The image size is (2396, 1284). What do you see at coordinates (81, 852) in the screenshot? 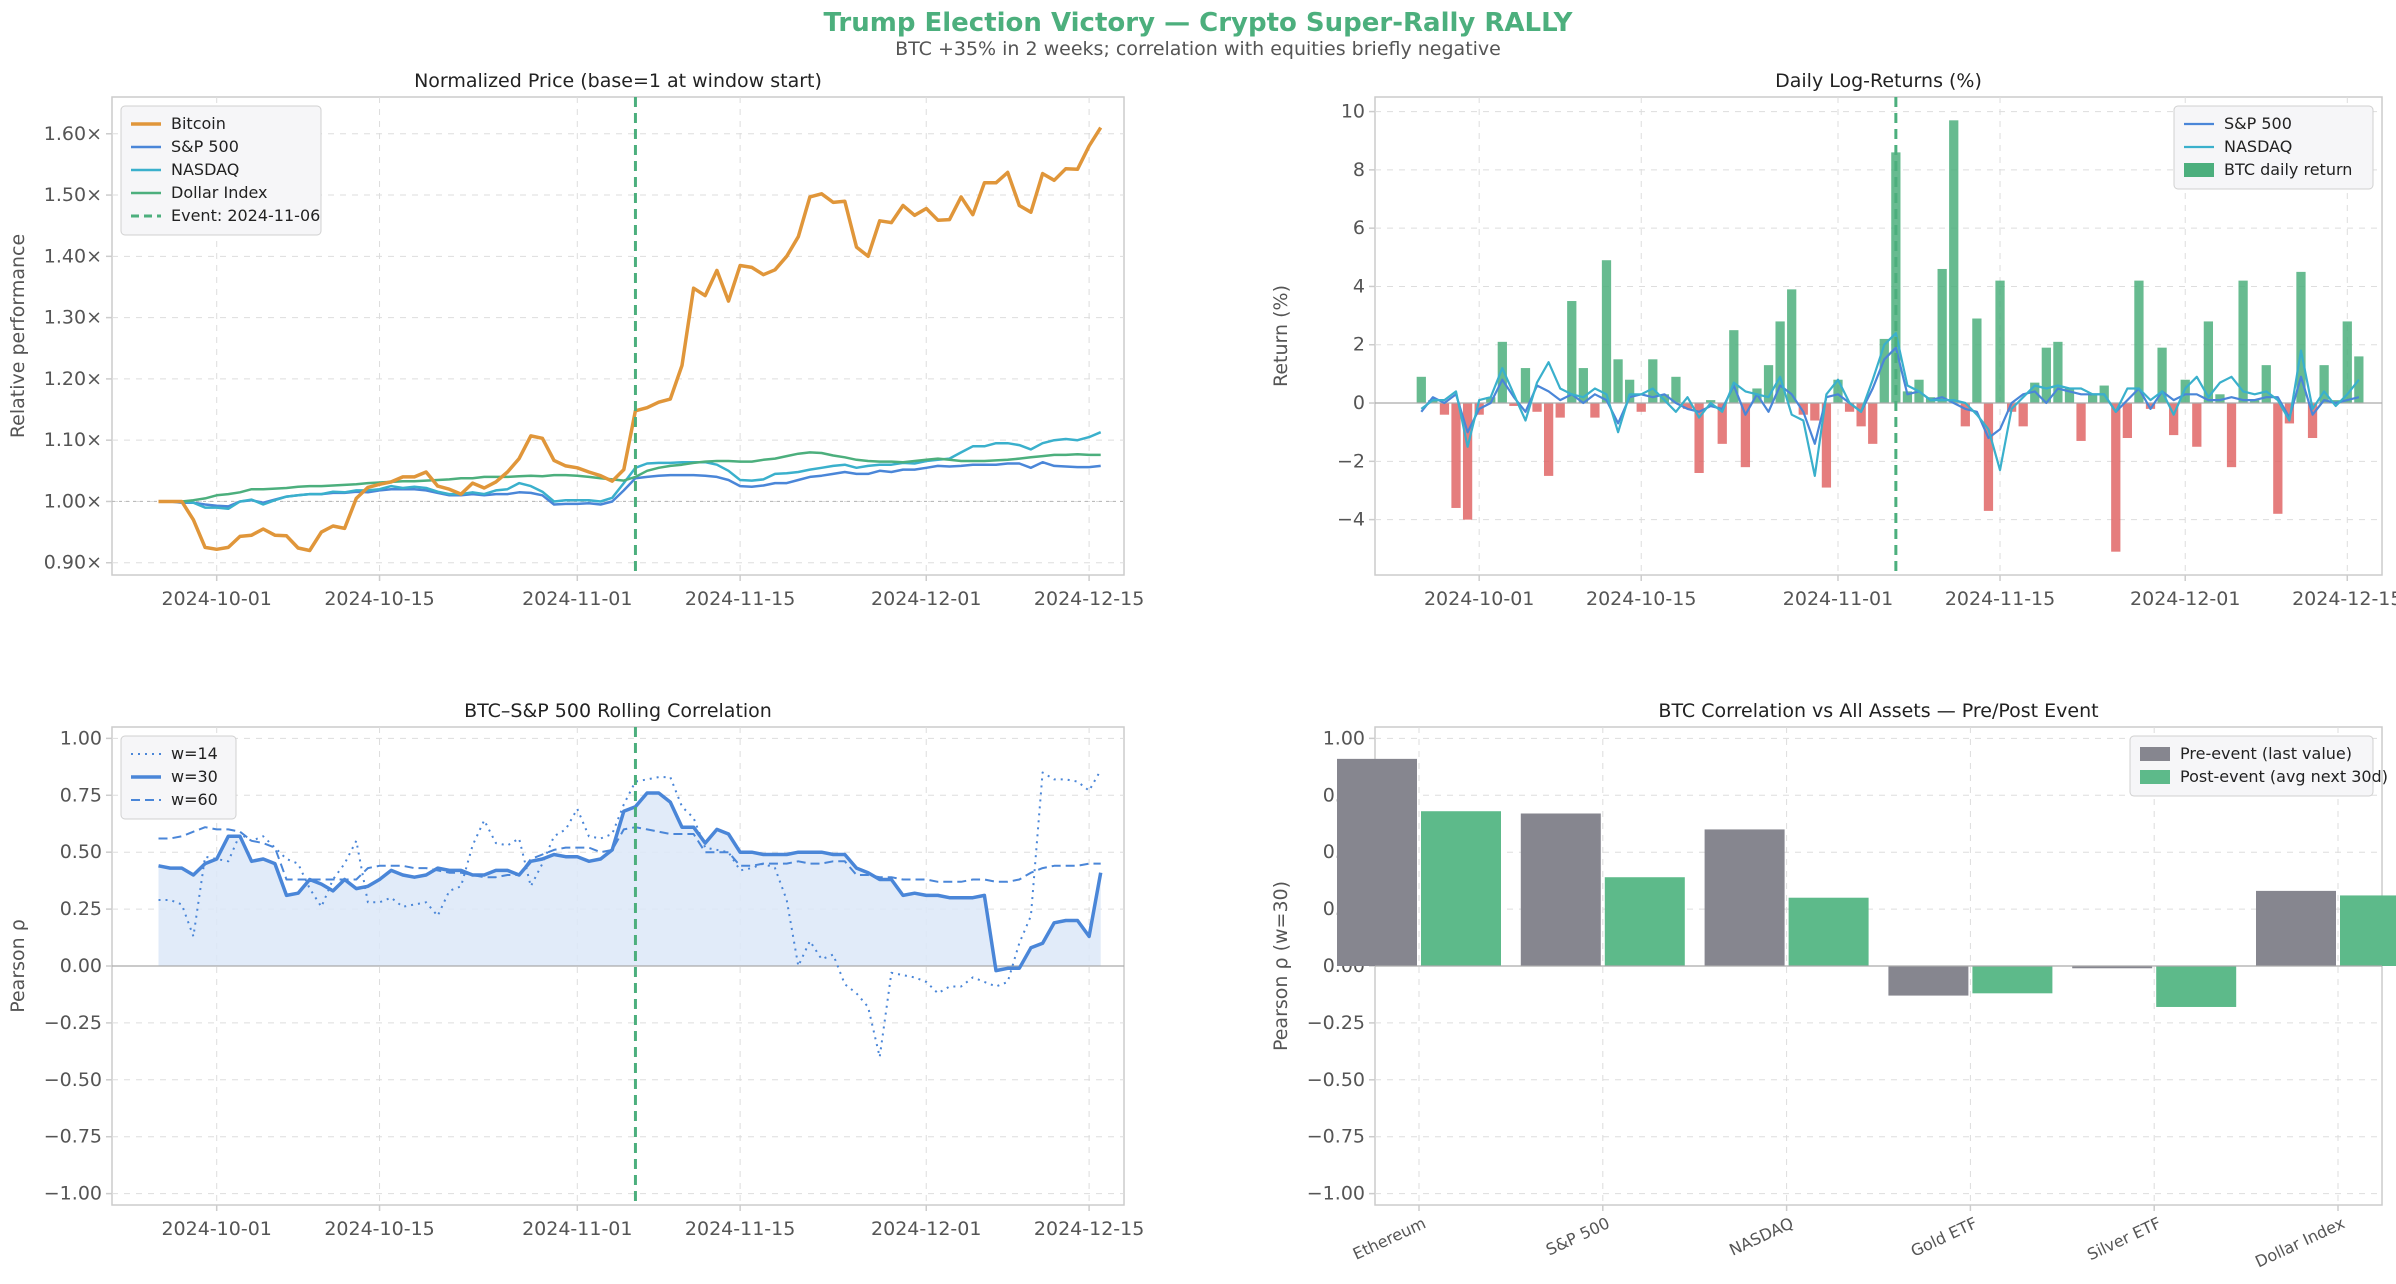
I see `y-tick-label: 0.50` at bounding box center [81, 852].